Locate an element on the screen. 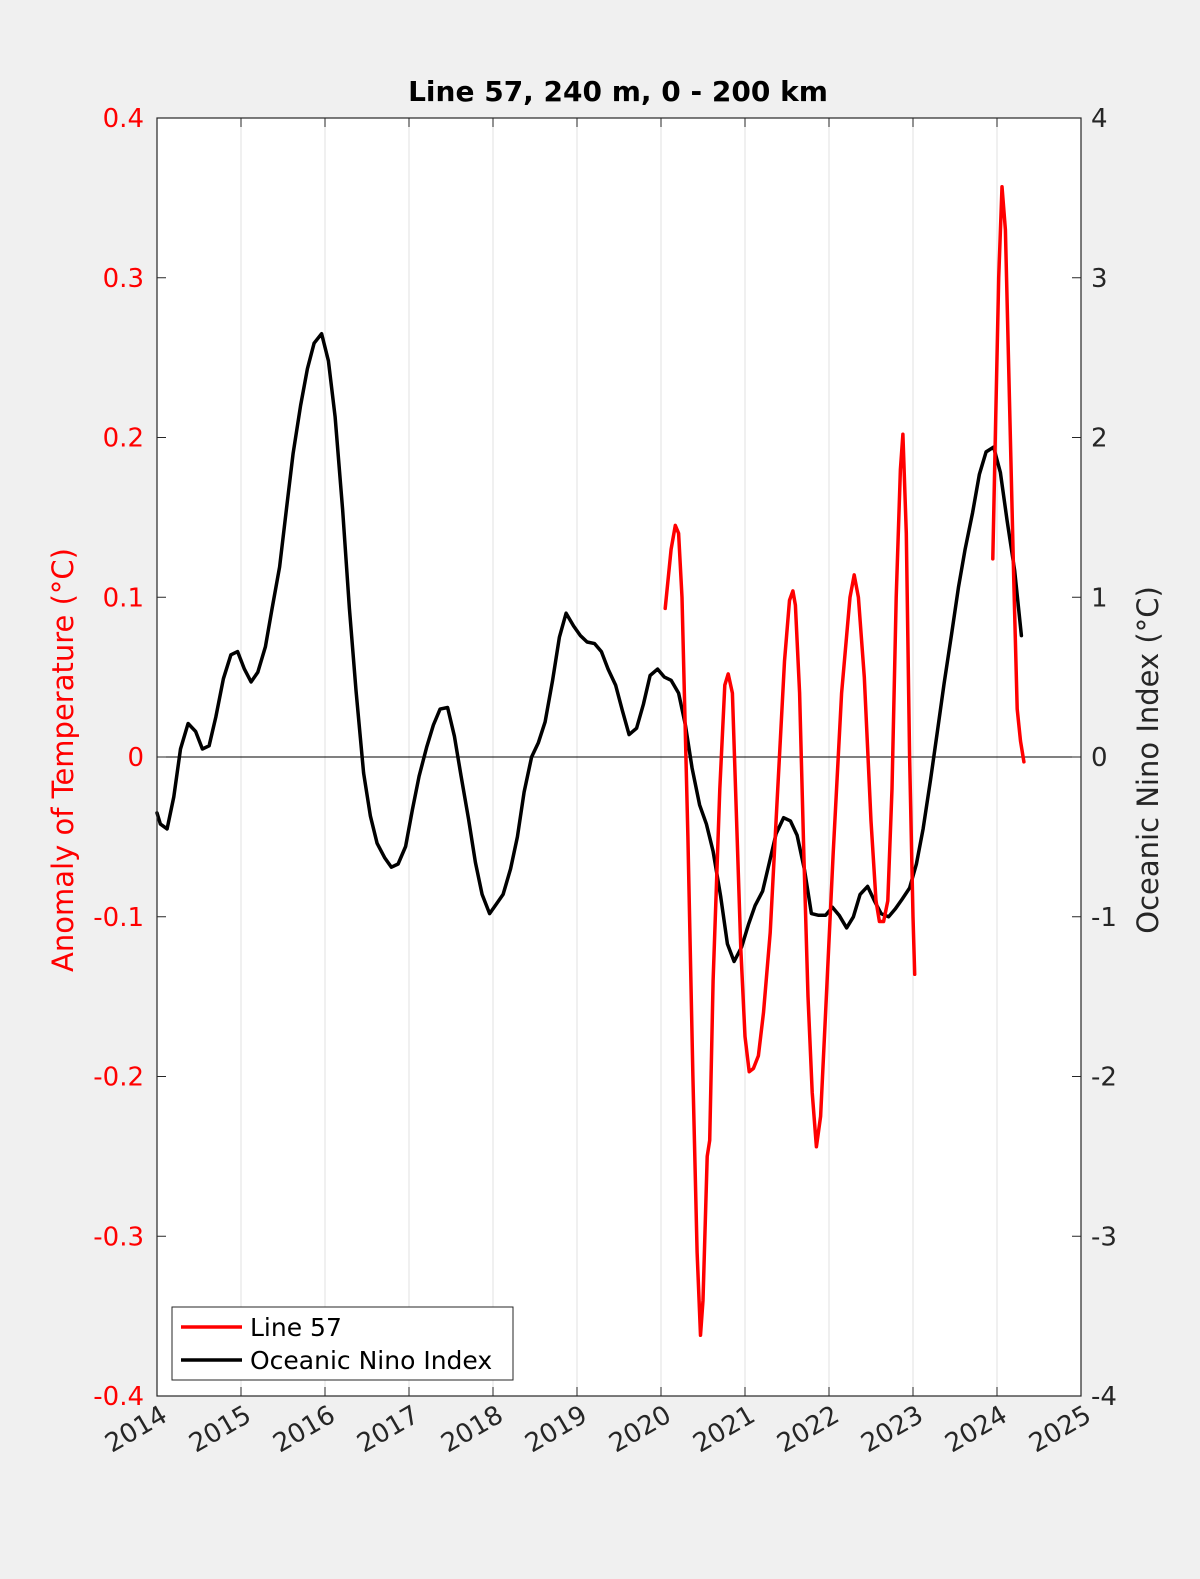 The width and height of the screenshot is (1200, 1579). y-right-tick-label: -1 is located at coordinates (1104, 918).